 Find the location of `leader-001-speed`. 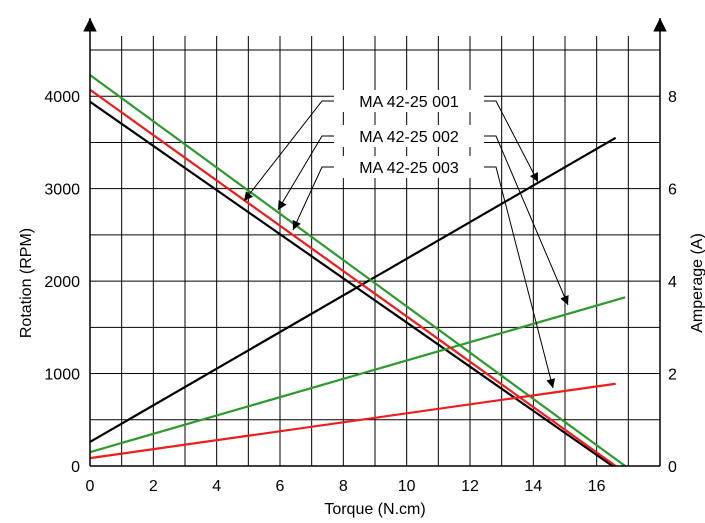

leader-001-speed is located at coordinates (288, 151).